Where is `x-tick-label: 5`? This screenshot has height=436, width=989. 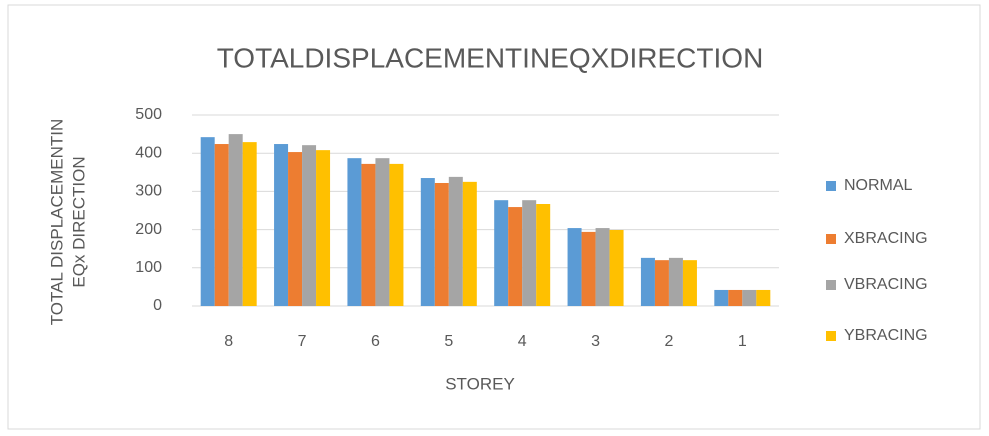
x-tick-label: 5 is located at coordinates (448, 341).